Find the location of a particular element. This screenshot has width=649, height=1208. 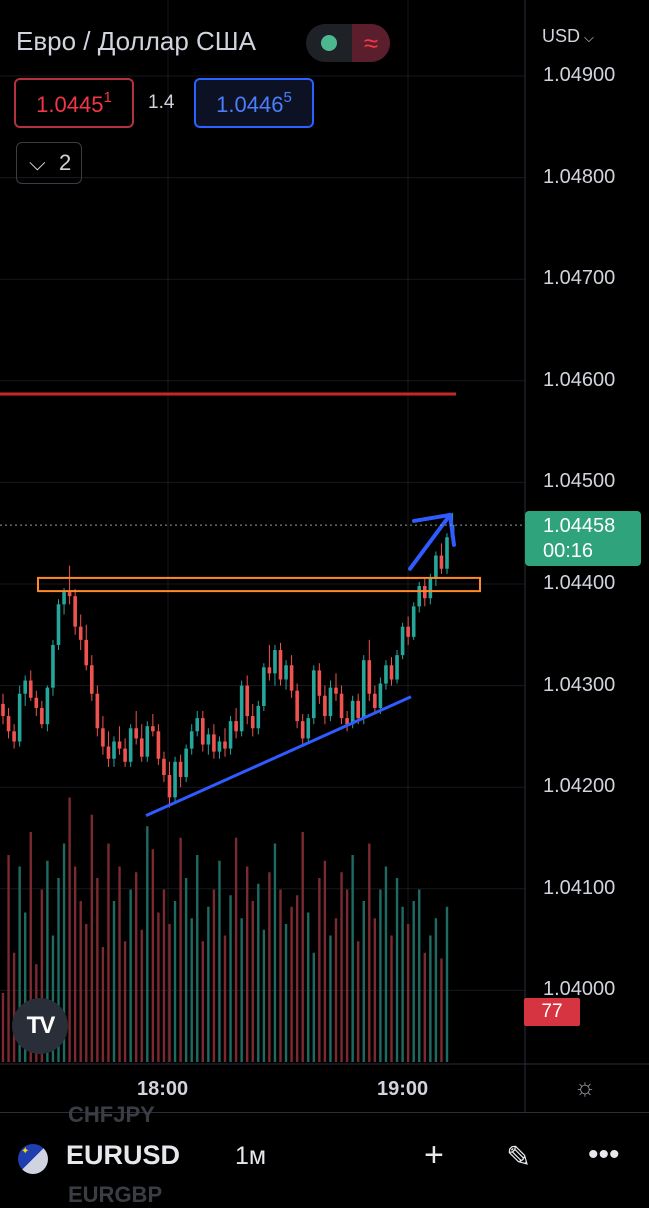

market-open-dot-icon is located at coordinates (329, 43).